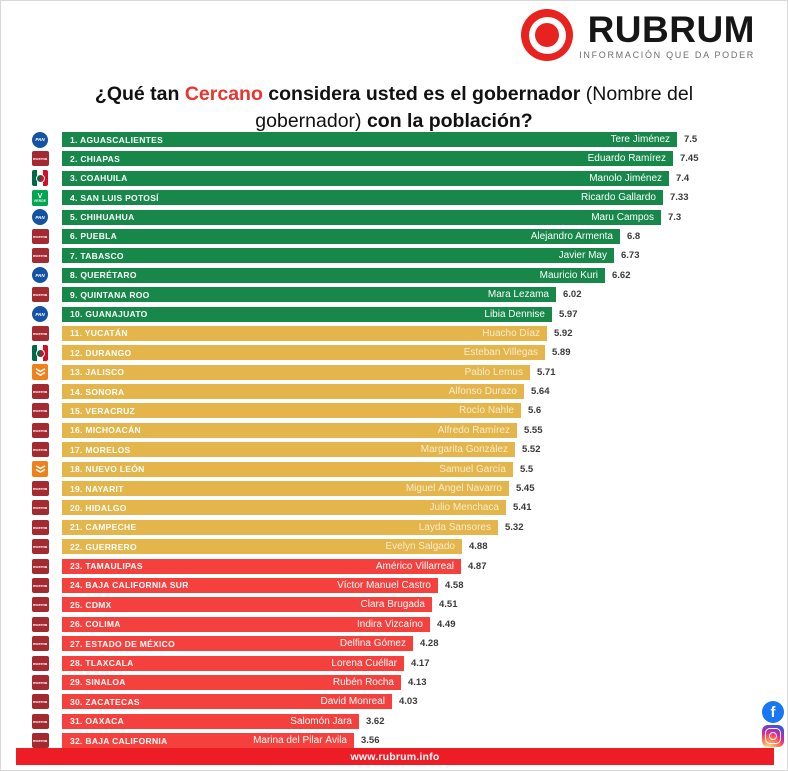 Image resolution: width=788 pixels, height=771 pixels. Describe the element at coordinates (40, 352) in the screenshot. I see `pri-logo-icon` at that location.